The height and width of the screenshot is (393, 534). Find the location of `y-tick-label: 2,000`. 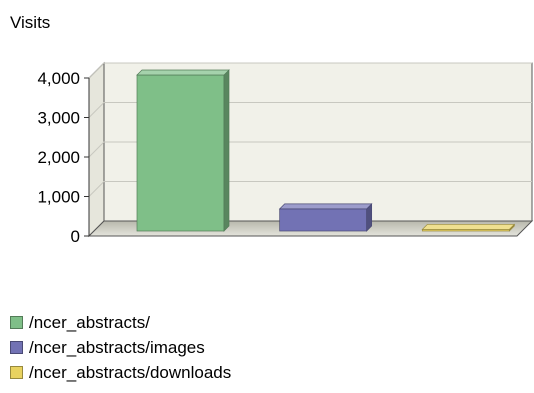

y-tick-label: 2,000 is located at coordinates (58, 157).